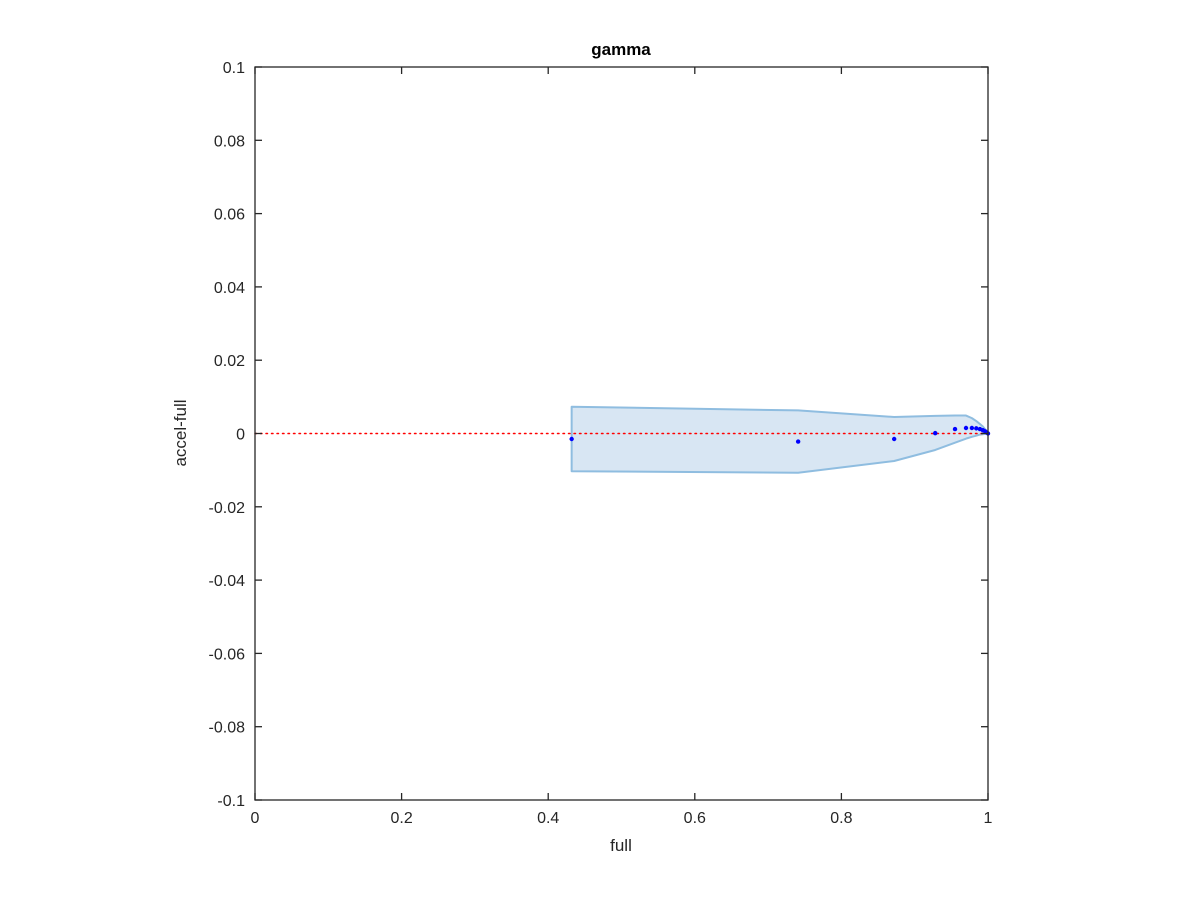 This screenshot has width=1200, height=900. Describe the element at coordinates (227, 654) in the screenshot. I see `y-tick-label: -0.06` at that location.